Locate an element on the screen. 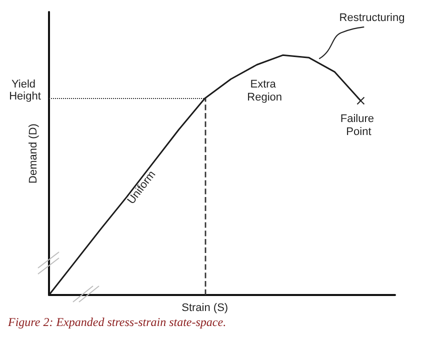  caption: Figure 2: Expanded stress-strain state-space. is located at coordinates (116, 322).